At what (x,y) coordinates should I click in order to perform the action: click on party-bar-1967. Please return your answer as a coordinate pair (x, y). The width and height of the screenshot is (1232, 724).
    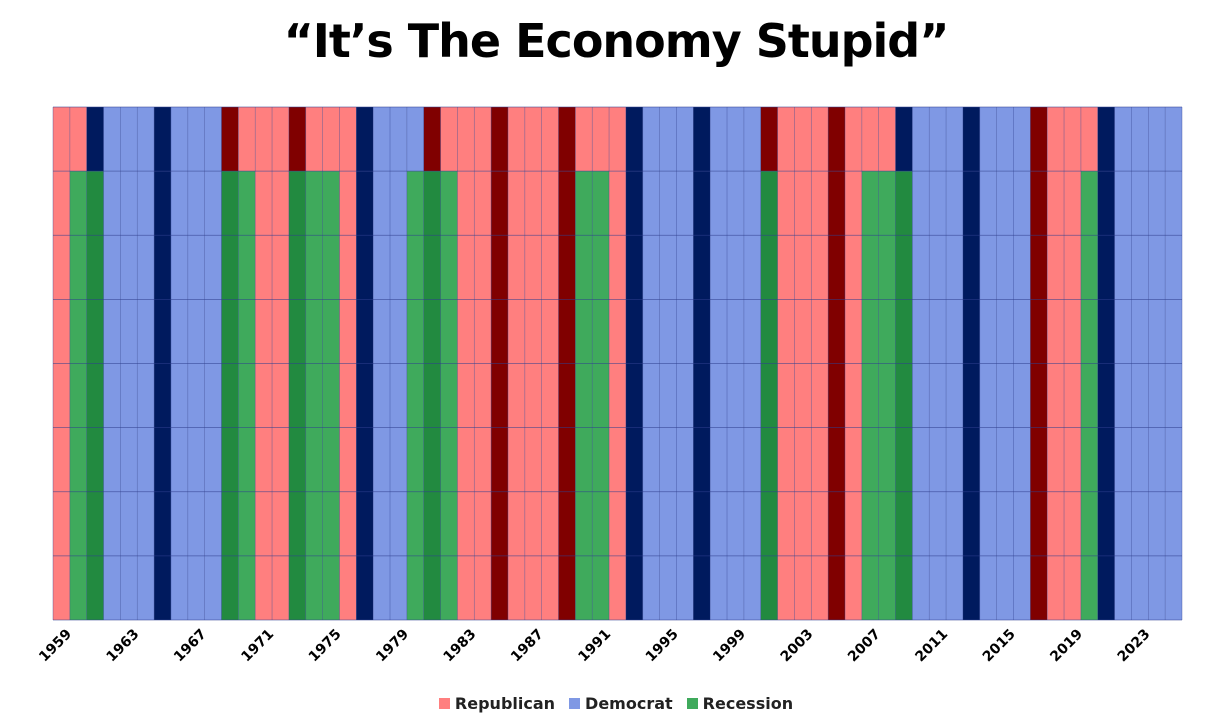
    Looking at the image, I should click on (196, 395).